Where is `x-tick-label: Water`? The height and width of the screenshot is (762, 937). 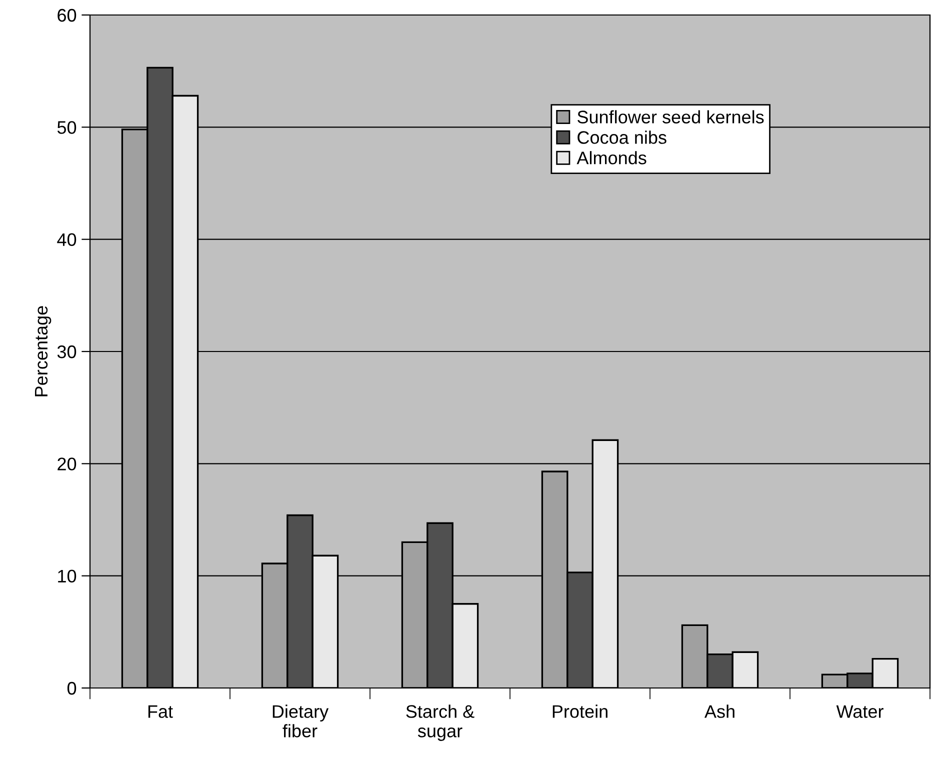
x-tick-label: Water is located at coordinates (860, 711).